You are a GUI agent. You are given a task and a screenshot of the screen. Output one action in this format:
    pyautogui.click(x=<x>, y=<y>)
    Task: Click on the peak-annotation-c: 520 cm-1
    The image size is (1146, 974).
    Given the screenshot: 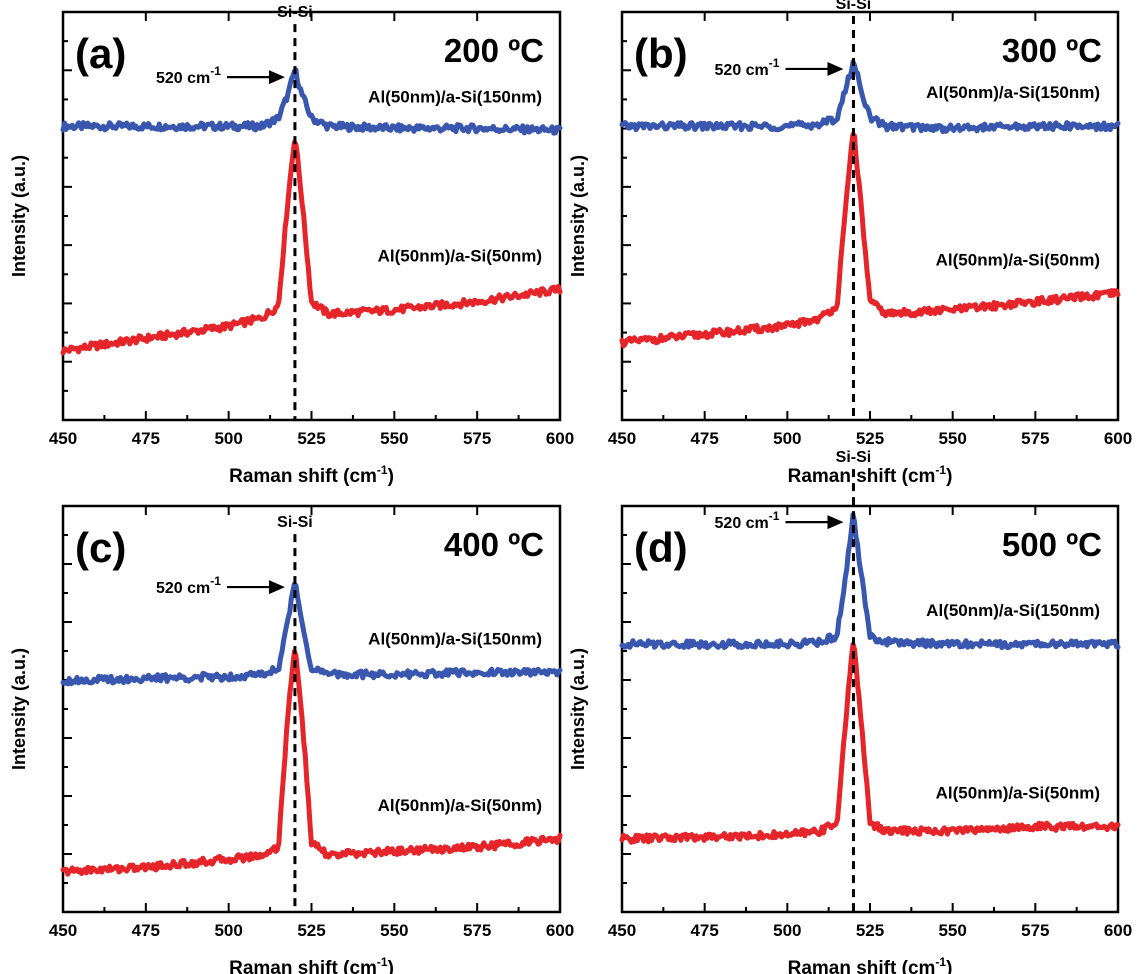 What is the action you would take?
    pyautogui.click(x=188, y=585)
    